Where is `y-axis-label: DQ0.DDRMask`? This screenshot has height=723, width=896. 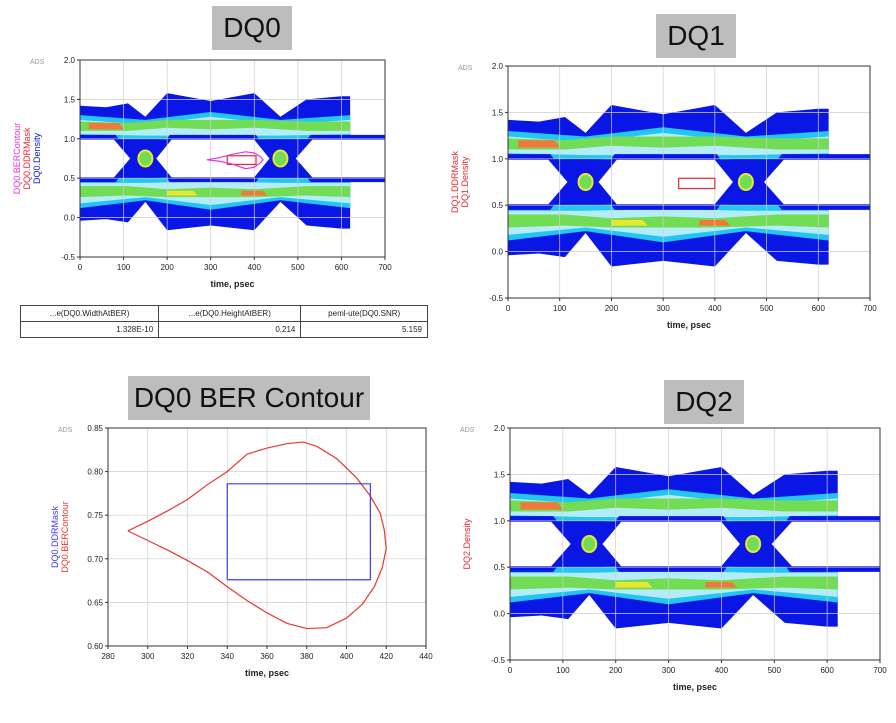
y-axis-label: DQ0.DDRMask is located at coordinates (55, 537).